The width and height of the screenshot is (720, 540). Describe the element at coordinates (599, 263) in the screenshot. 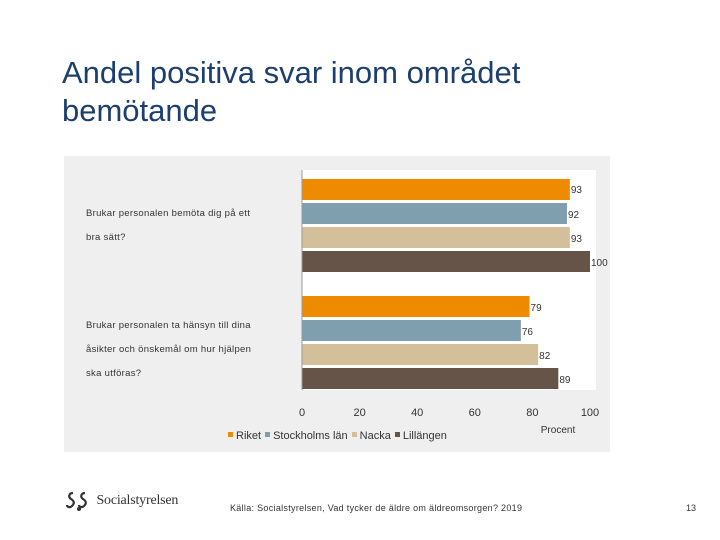

I see `bar-value-label: 100` at that location.